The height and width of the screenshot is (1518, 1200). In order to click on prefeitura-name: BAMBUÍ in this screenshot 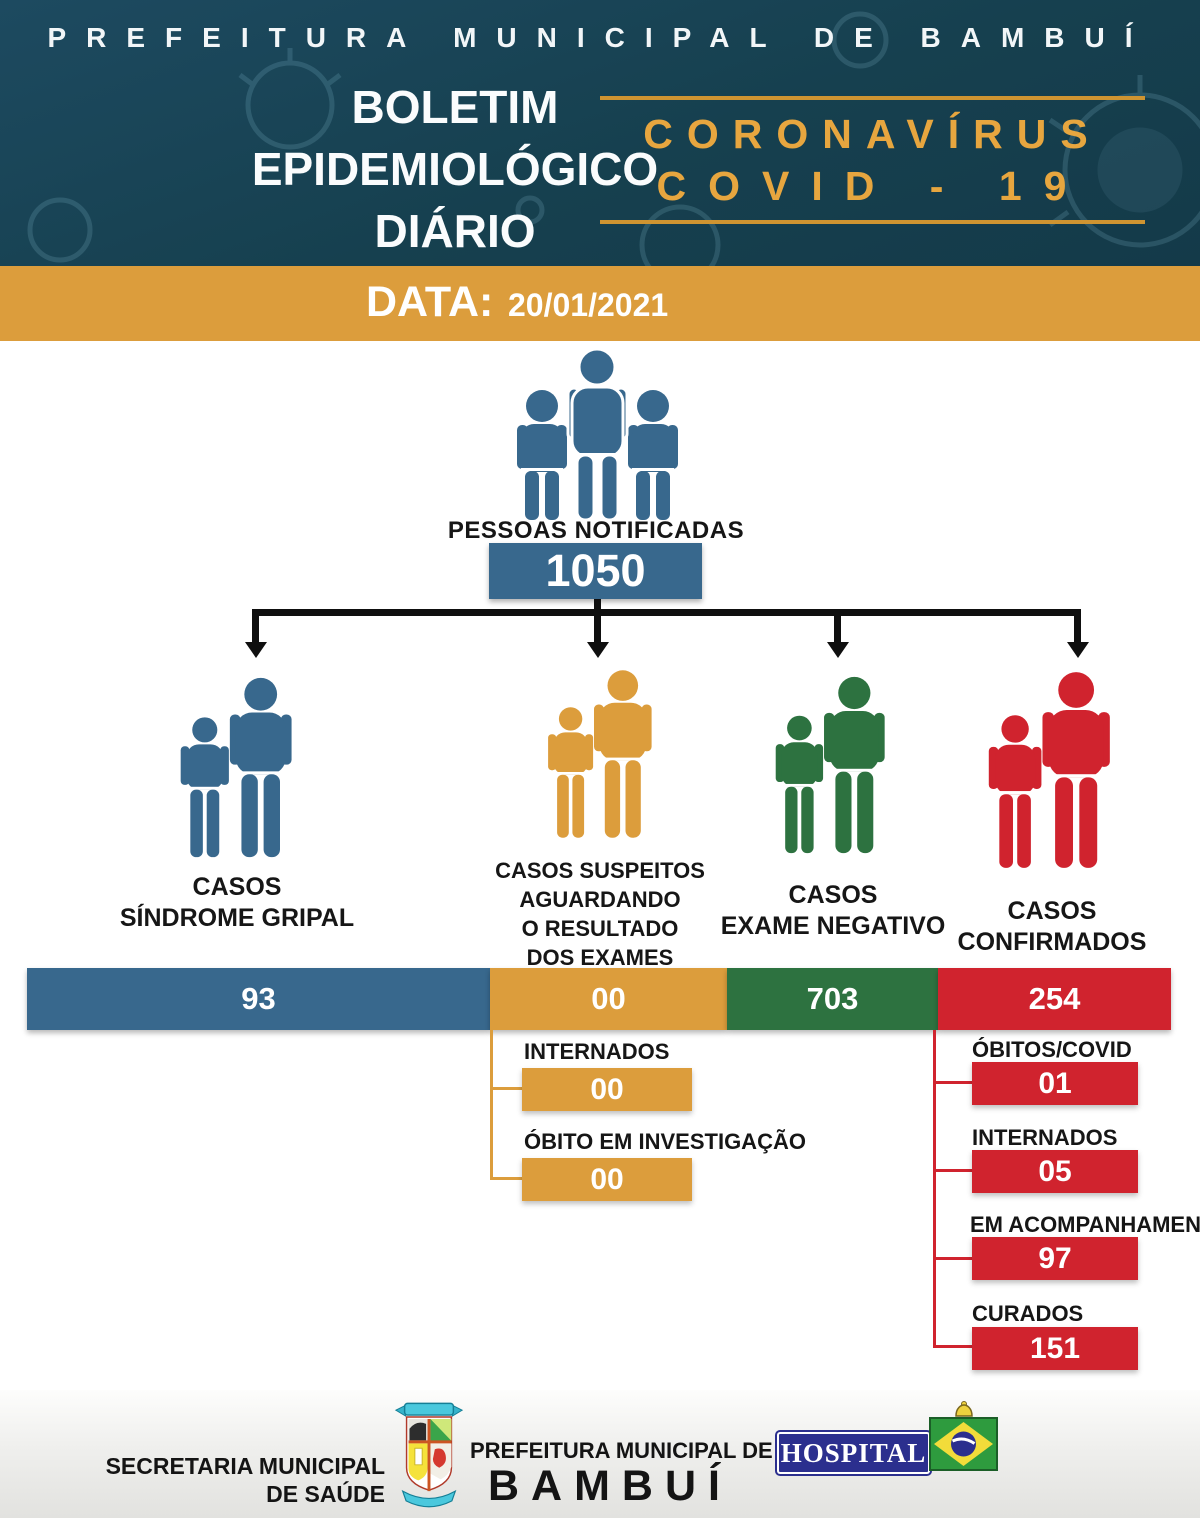, I will do `click(610, 1486)`.